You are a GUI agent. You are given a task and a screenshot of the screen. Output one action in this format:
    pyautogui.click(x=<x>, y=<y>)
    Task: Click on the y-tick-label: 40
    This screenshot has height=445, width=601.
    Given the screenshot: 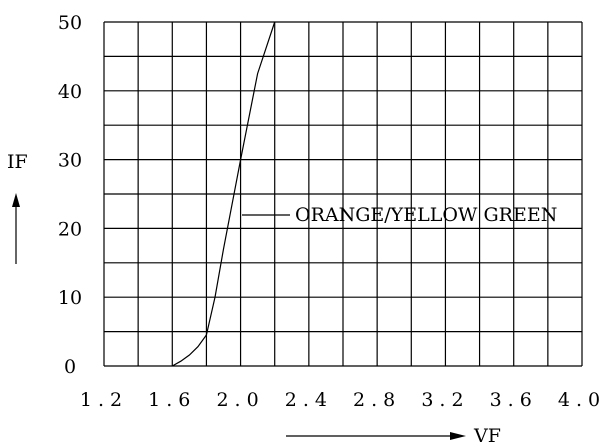 What is the action you would take?
    pyautogui.click(x=70, y=92)
    